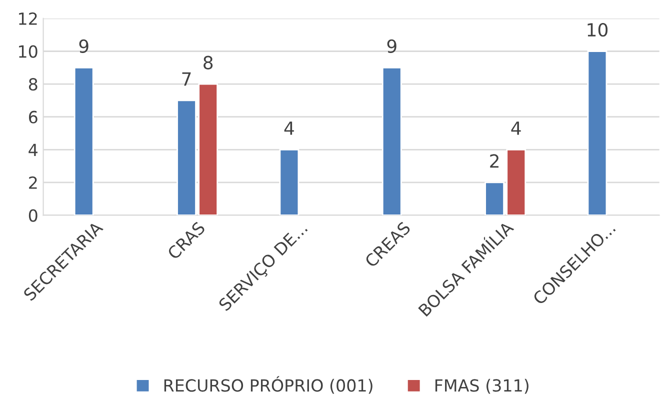  I want to click on y-tick-label: 12, so click(28, 18).